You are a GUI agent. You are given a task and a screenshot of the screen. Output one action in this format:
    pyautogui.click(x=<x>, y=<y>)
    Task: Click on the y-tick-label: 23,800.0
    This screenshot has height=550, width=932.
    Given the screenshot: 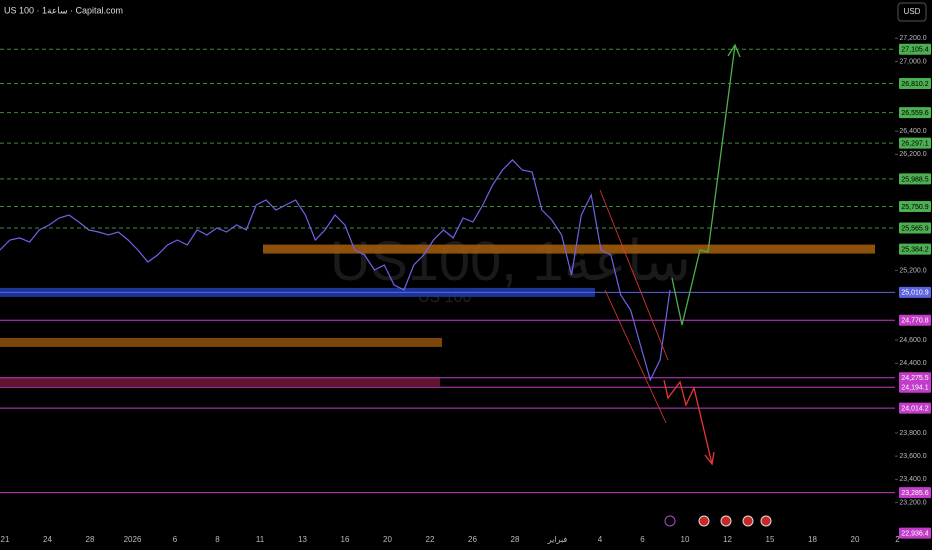 What is the action you would take?
    pyautogui.click(x=912, y=433)
    